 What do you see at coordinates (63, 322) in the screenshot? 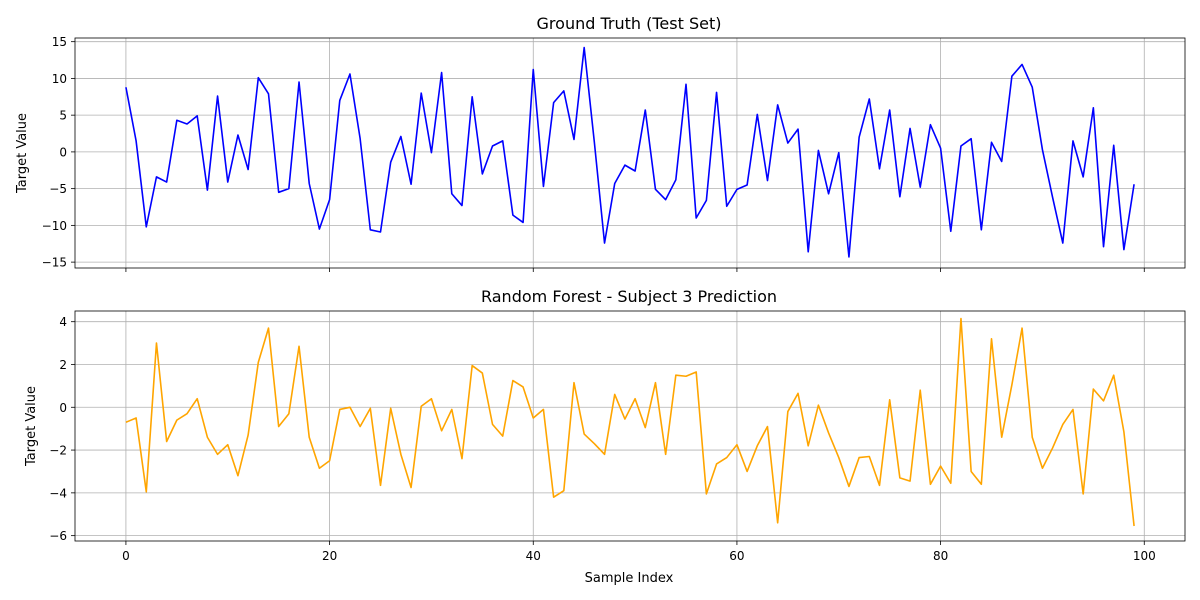
I see `bottom-y-tick-label: 4` at bounding box center [63, 322].